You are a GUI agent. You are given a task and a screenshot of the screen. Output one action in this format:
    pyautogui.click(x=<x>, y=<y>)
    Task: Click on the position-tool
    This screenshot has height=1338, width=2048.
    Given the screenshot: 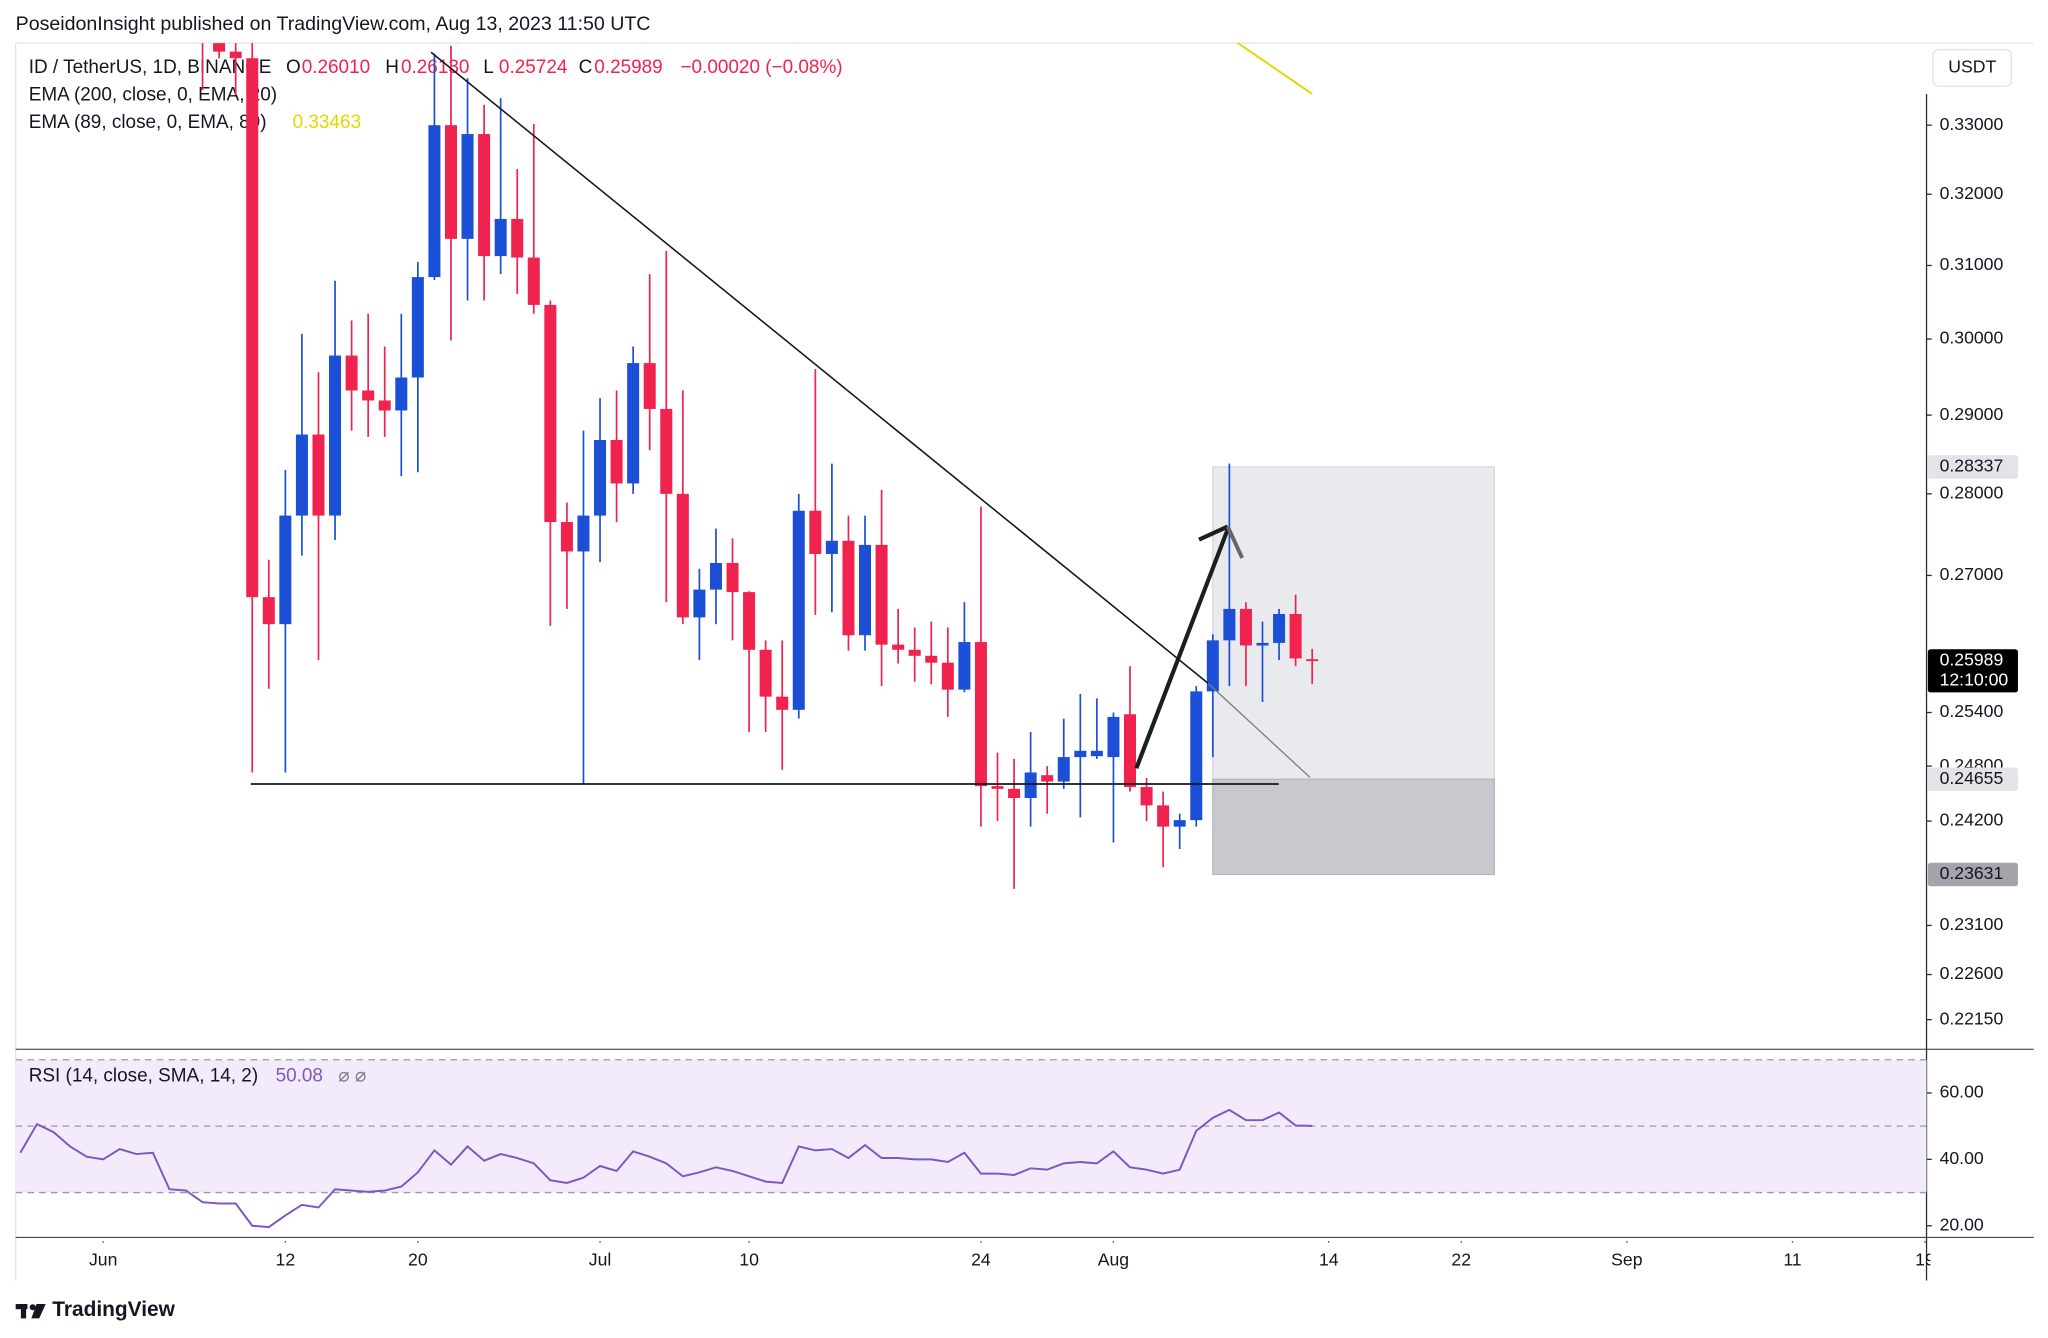 What is the action you would take?
    pyautogui.click(x=1354, y=671)
    